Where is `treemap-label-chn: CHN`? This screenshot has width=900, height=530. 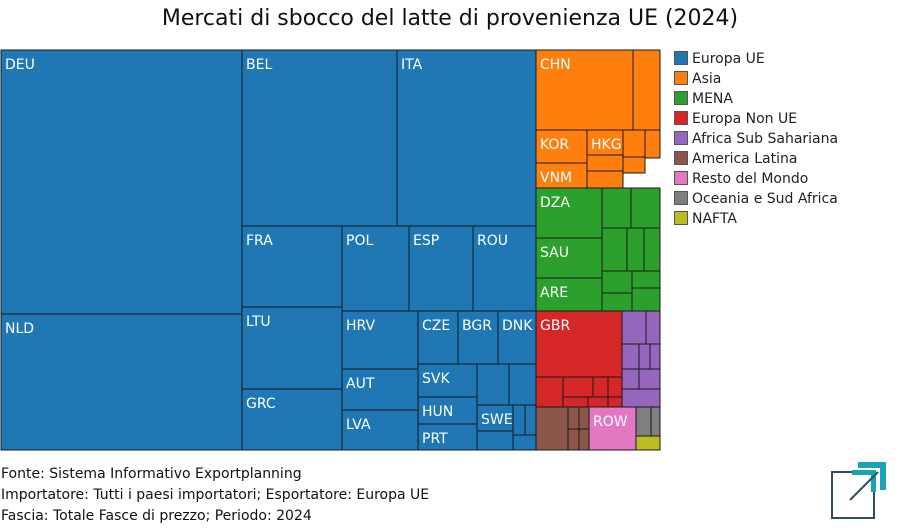
treemap-label-chn: CHN is located at coordinates (555, 65).